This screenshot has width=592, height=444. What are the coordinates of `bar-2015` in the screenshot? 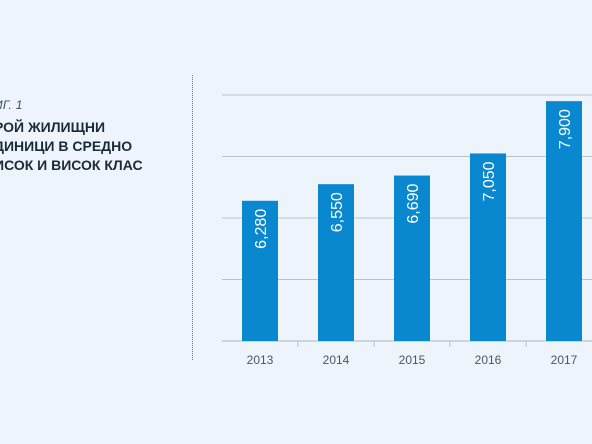 It's located at (412, 258).